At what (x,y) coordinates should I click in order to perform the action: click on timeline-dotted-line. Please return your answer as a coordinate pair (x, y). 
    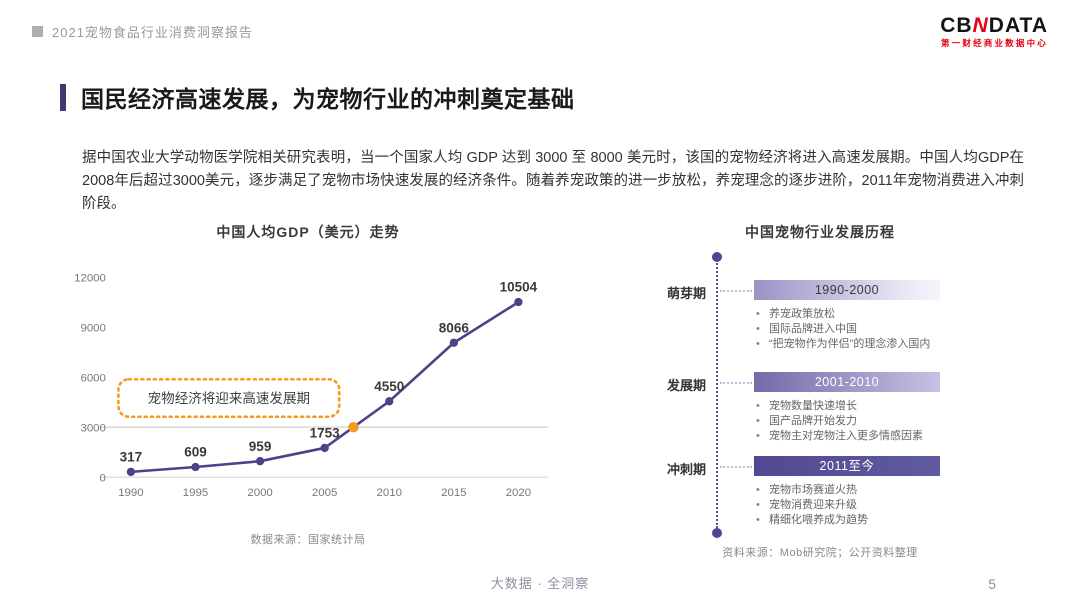
    Looking at the image, I should click on (717, 394).